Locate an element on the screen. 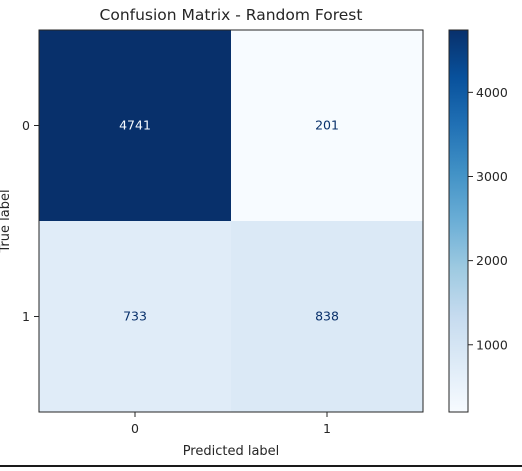 The image size is (522, 471). cell-value-label: 733 is located at coordinates (135, 316).